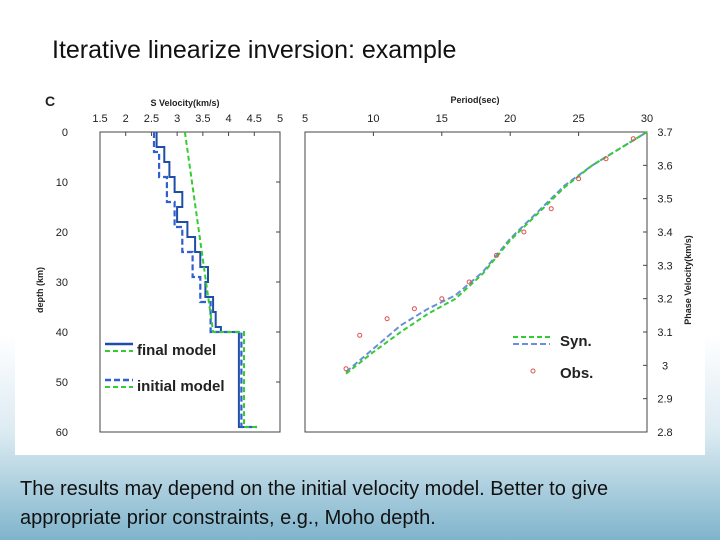 The width and height of the screenshot is (720, 540). I want to click on right-ytick-label: 3.4, so click(664, 233).